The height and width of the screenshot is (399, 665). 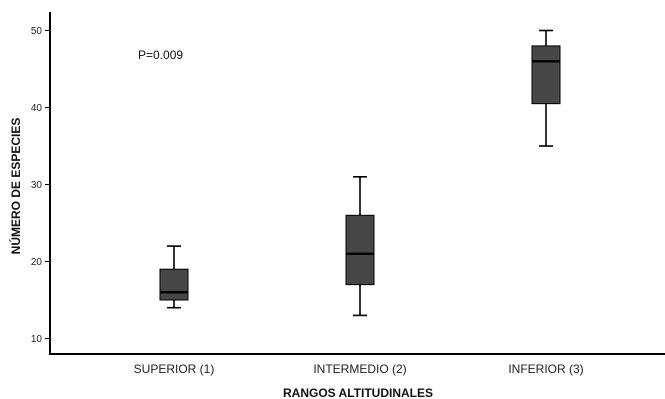 I want to click on y-tick-label: 30, so click(x=37, y=185).